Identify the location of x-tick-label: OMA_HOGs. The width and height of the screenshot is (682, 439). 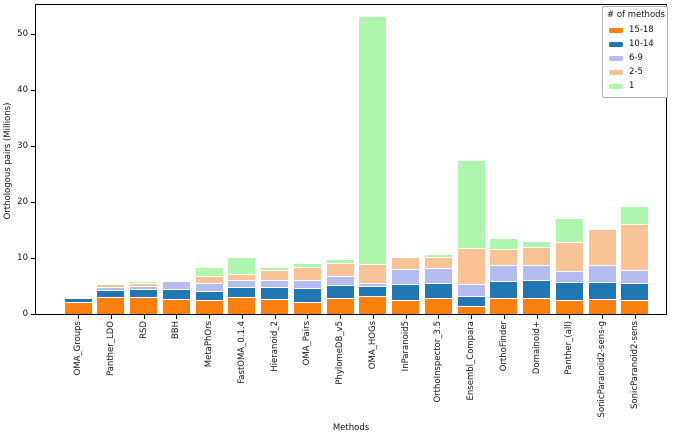
(372, 345).